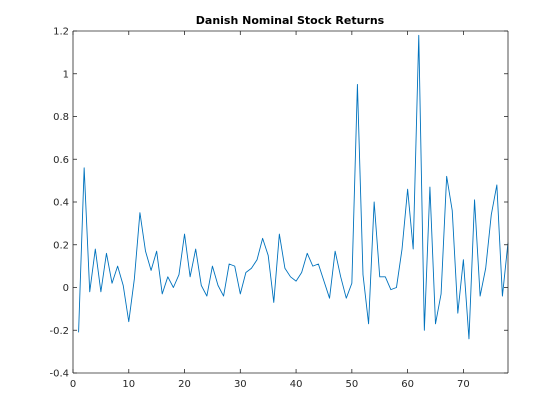  I want to click on chart-title: Danish Nominal Stock Returns, so click(290, 20).